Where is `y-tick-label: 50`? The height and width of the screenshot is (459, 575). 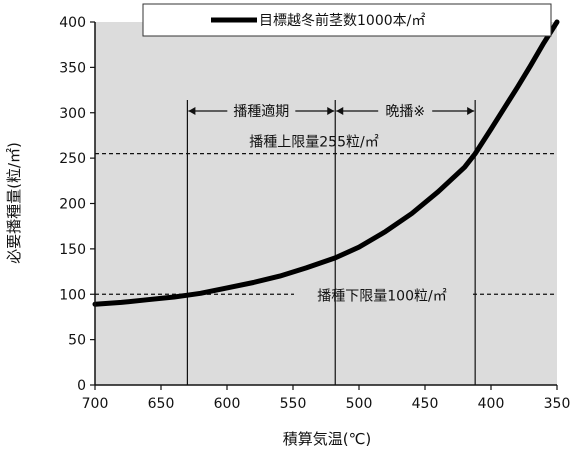 y-tick-label: 50 is located at coordinates (77, 341).